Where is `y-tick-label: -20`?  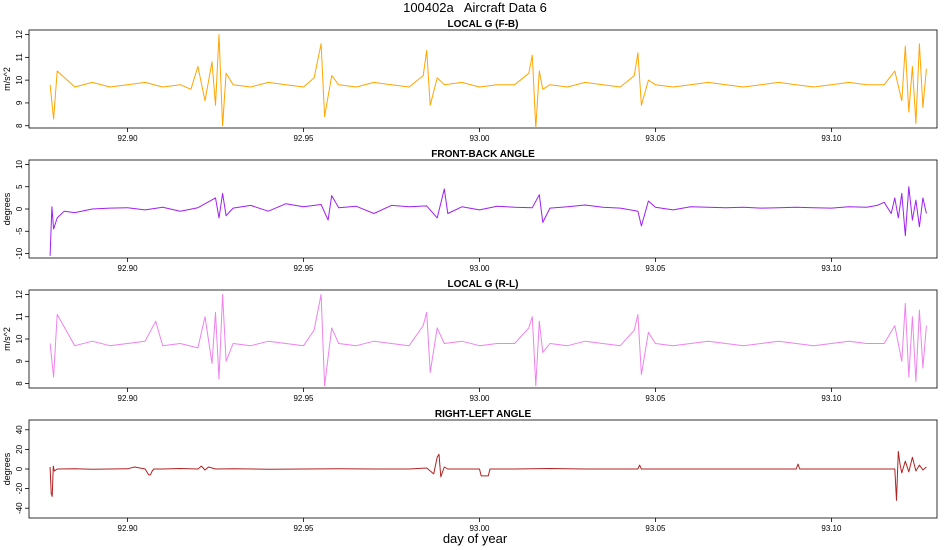
y-tick-label: -20 is located at coordinates (19, 488).